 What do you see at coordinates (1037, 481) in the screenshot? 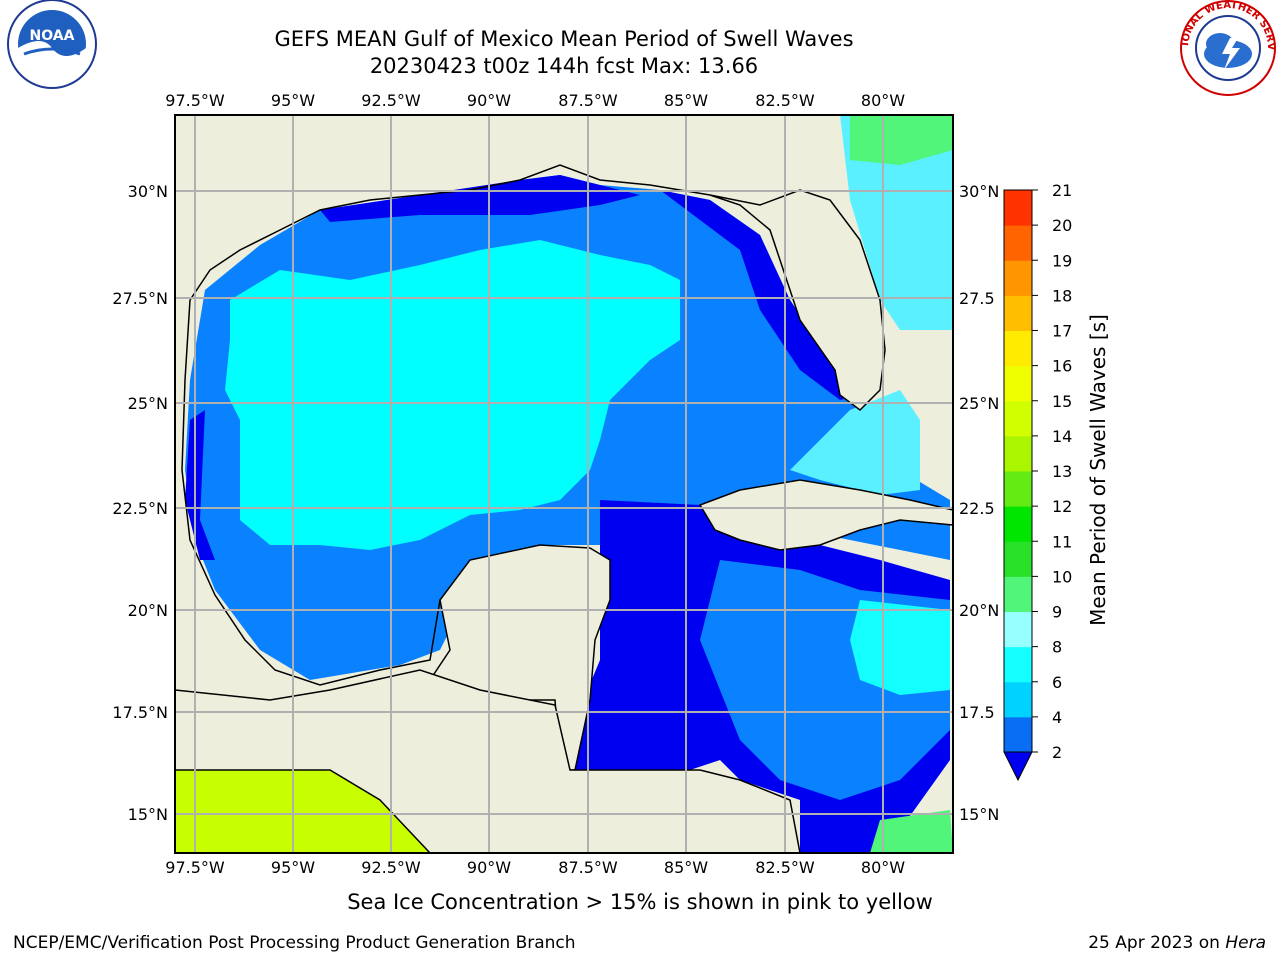
I see `colorbar: 2 4 6 8 9 10 11 12 13 14 15 16 17 18 19 20 21` at bounding box center [1037, 481].